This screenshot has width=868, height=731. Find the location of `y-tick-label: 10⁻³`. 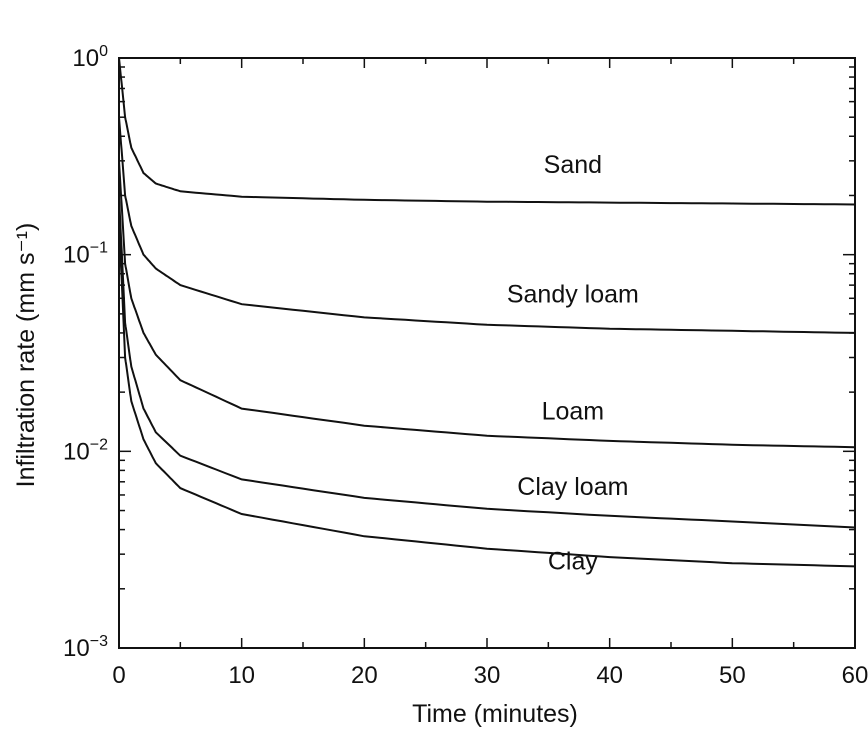

y-tick-label: 10⁻³ is located at coordinates (85, 647).